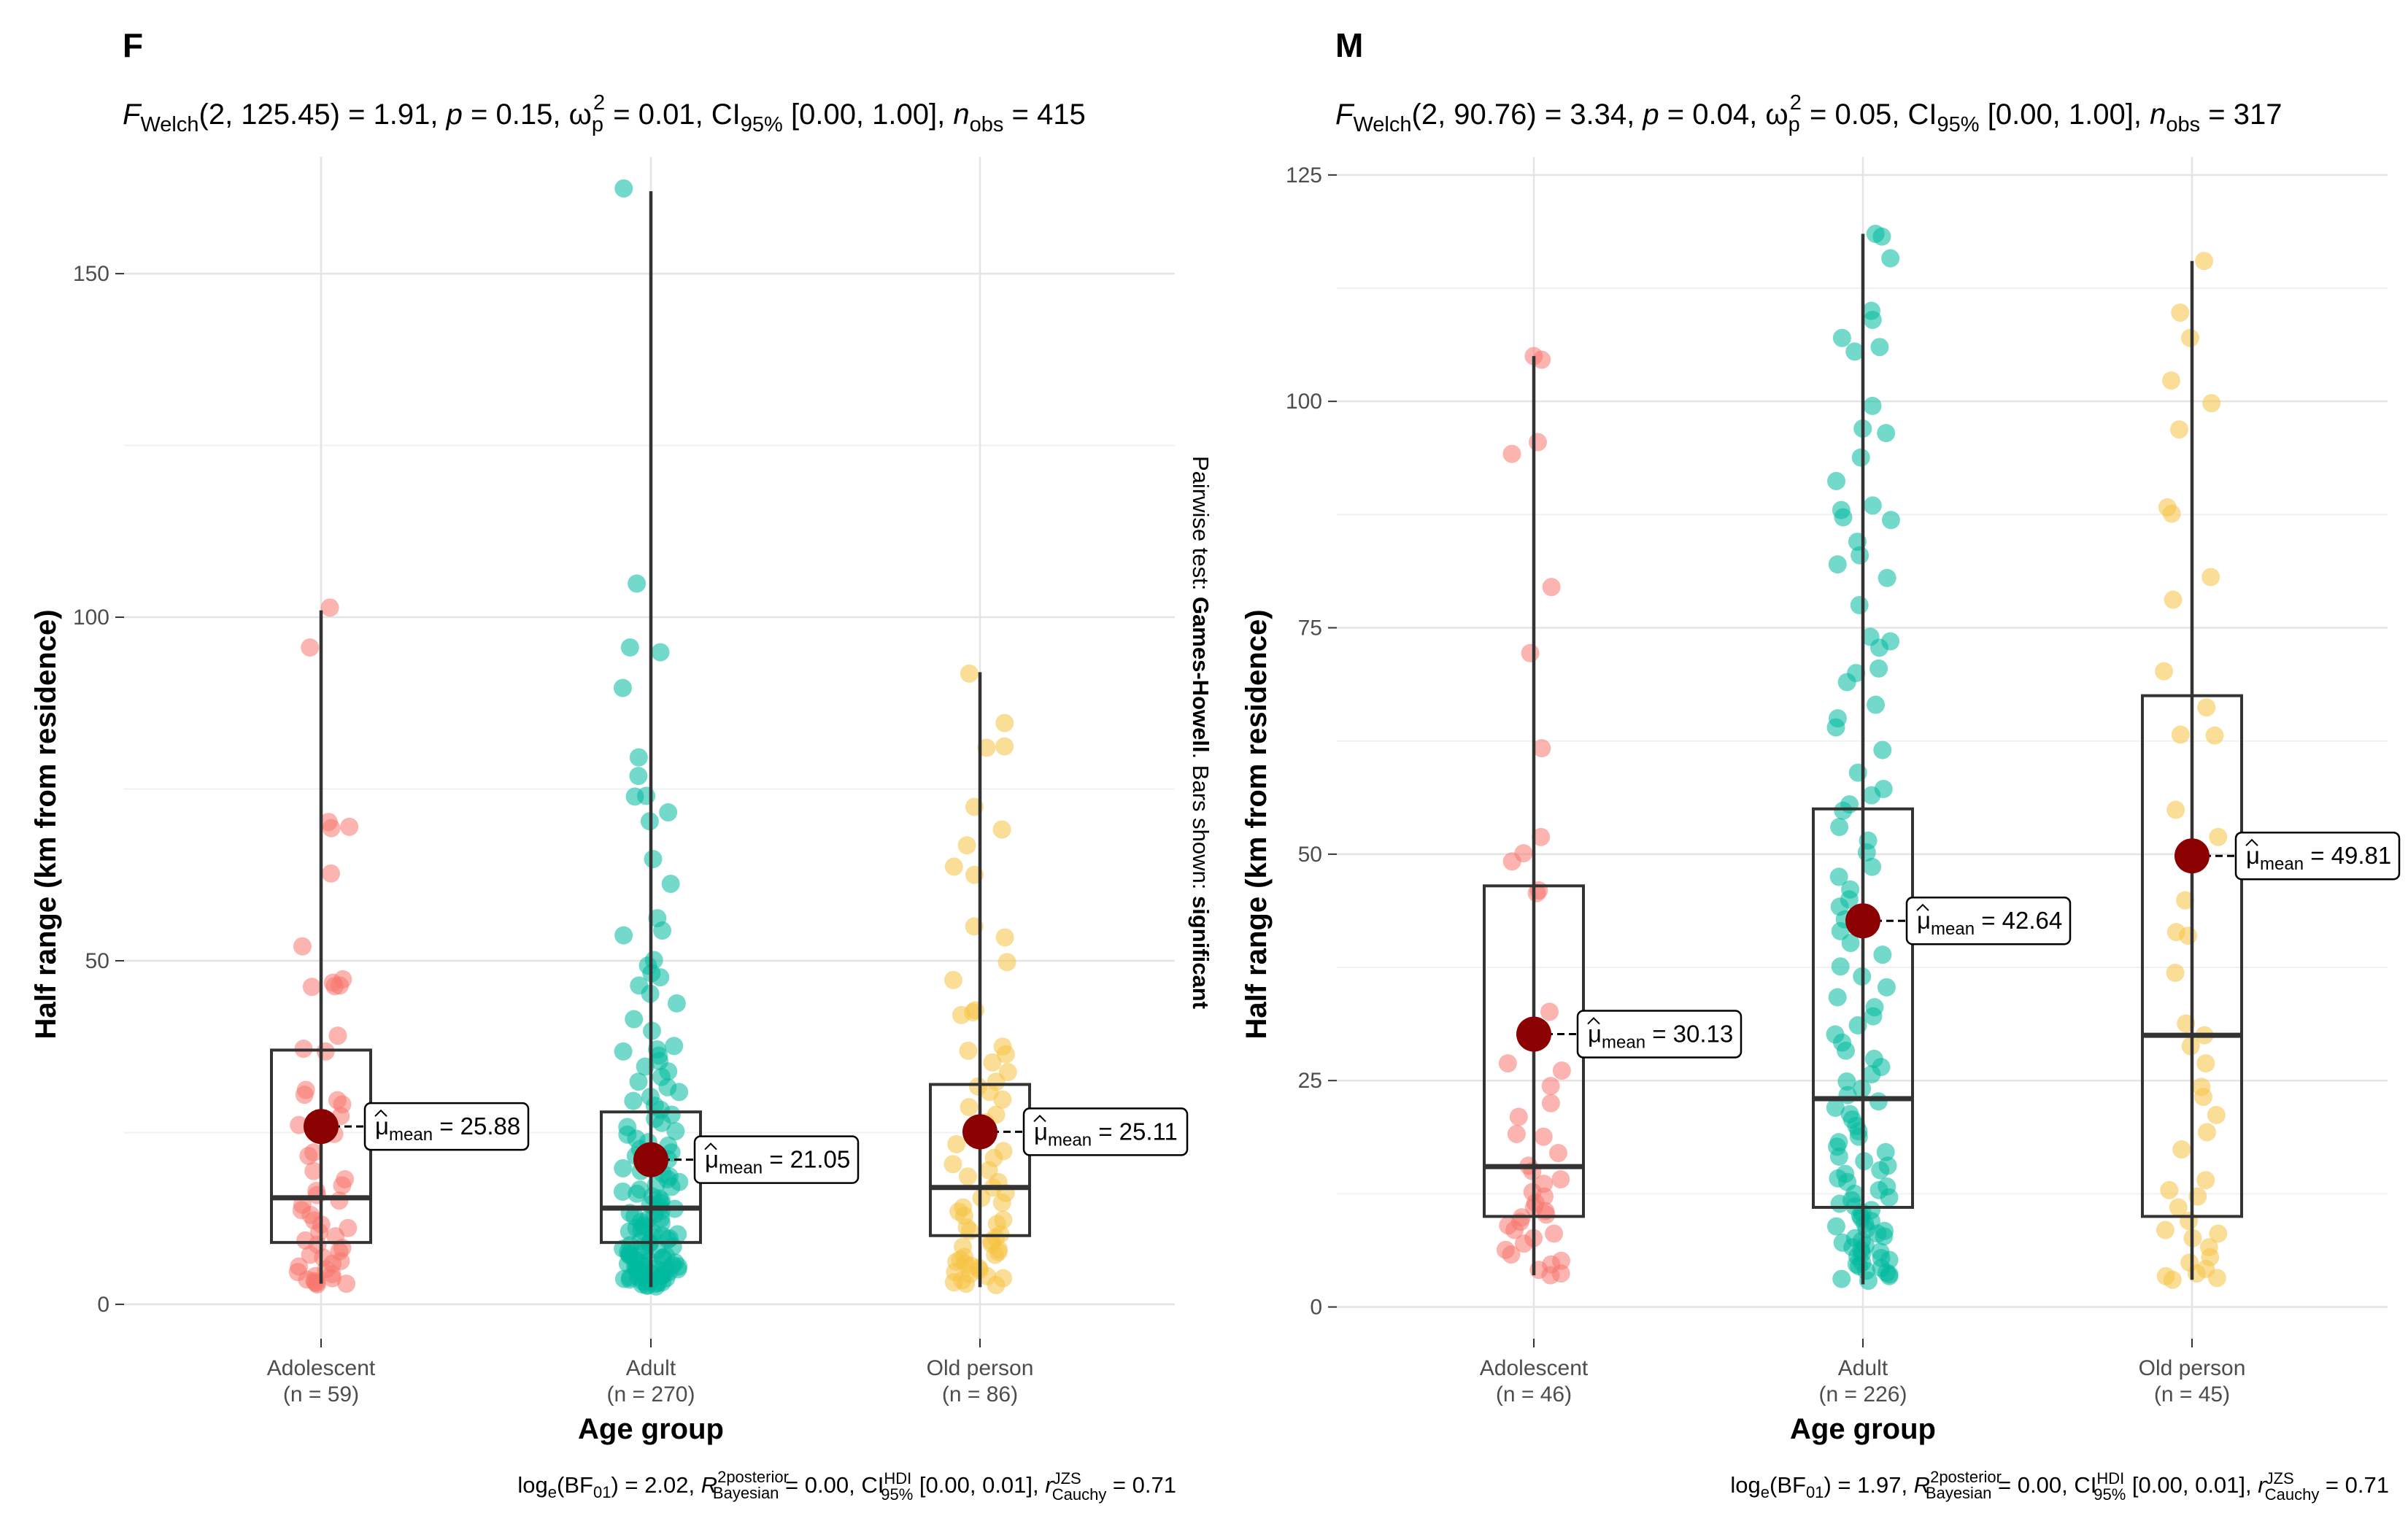  I want to click on panel-m-n-obs: 317, so click(2258, 115).